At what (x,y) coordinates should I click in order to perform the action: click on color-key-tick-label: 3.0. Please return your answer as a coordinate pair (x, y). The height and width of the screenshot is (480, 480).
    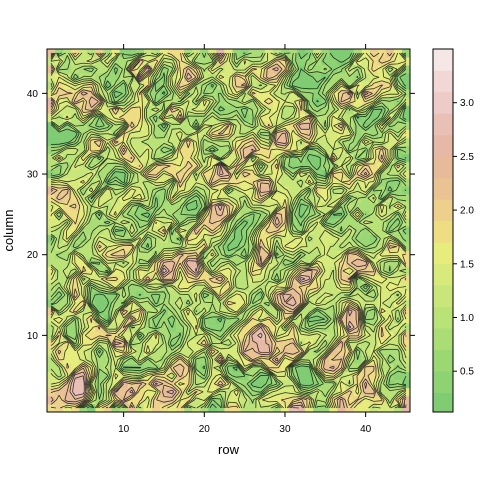
    Looking at the image, I should click on (467, 103).